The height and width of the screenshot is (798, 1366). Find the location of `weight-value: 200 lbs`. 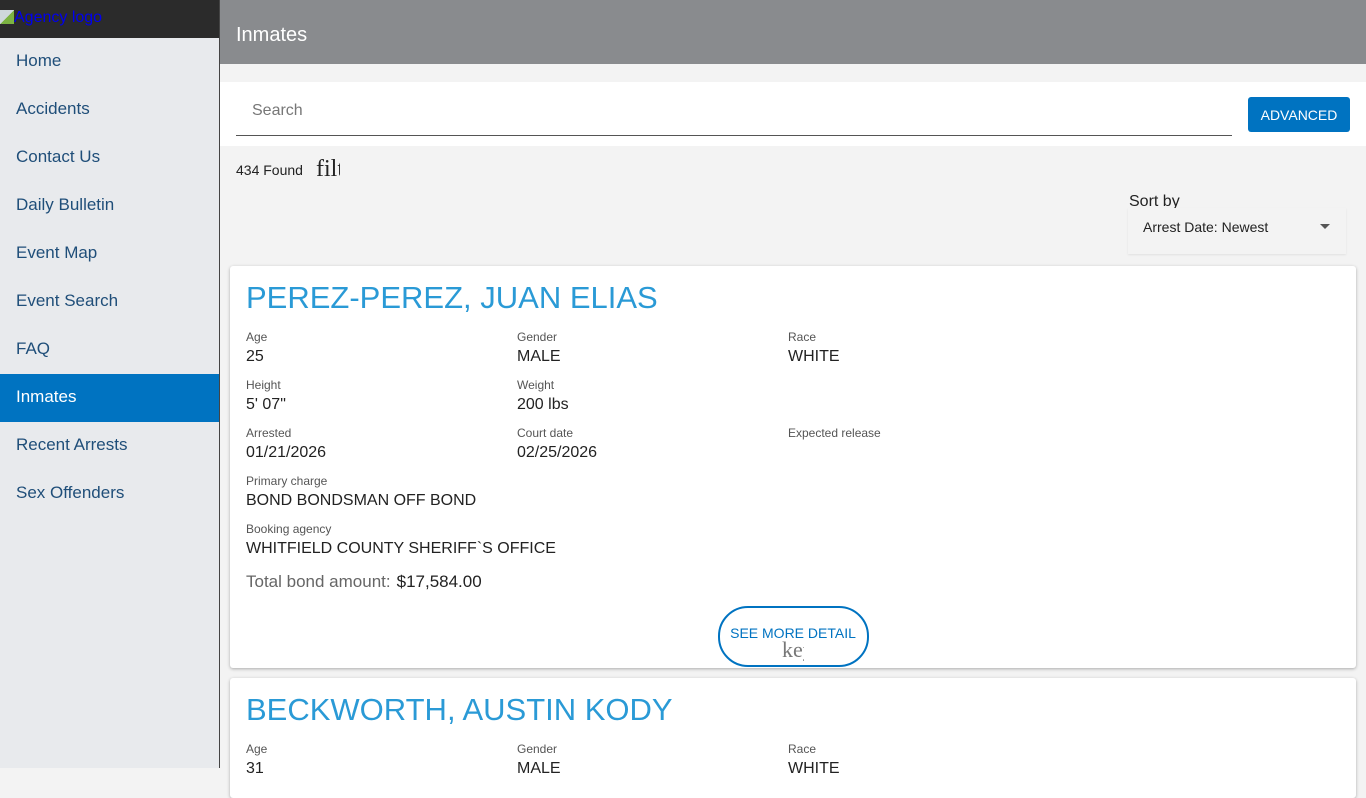

weight-value: 200 lbs is located at coordinates (543, 404).